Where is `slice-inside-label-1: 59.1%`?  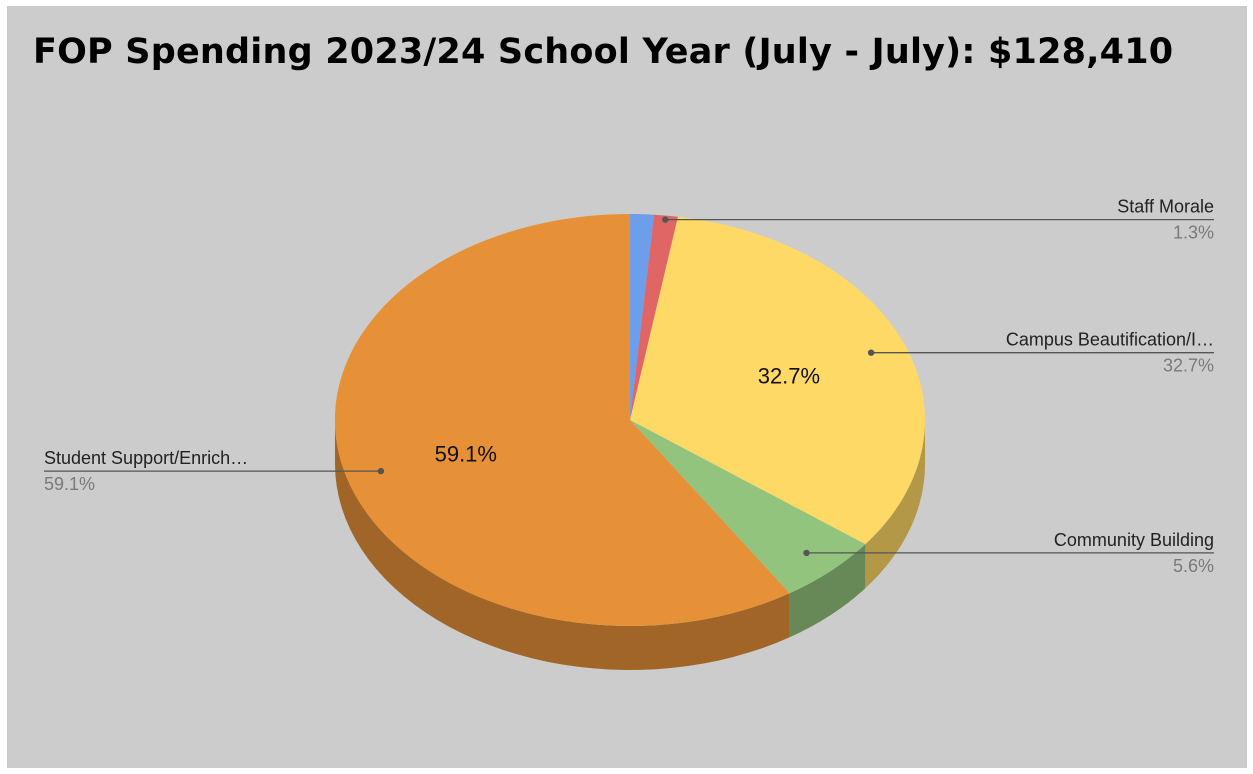 slice-inside-label-1: 59.1% is located at coordinates (466, 454).